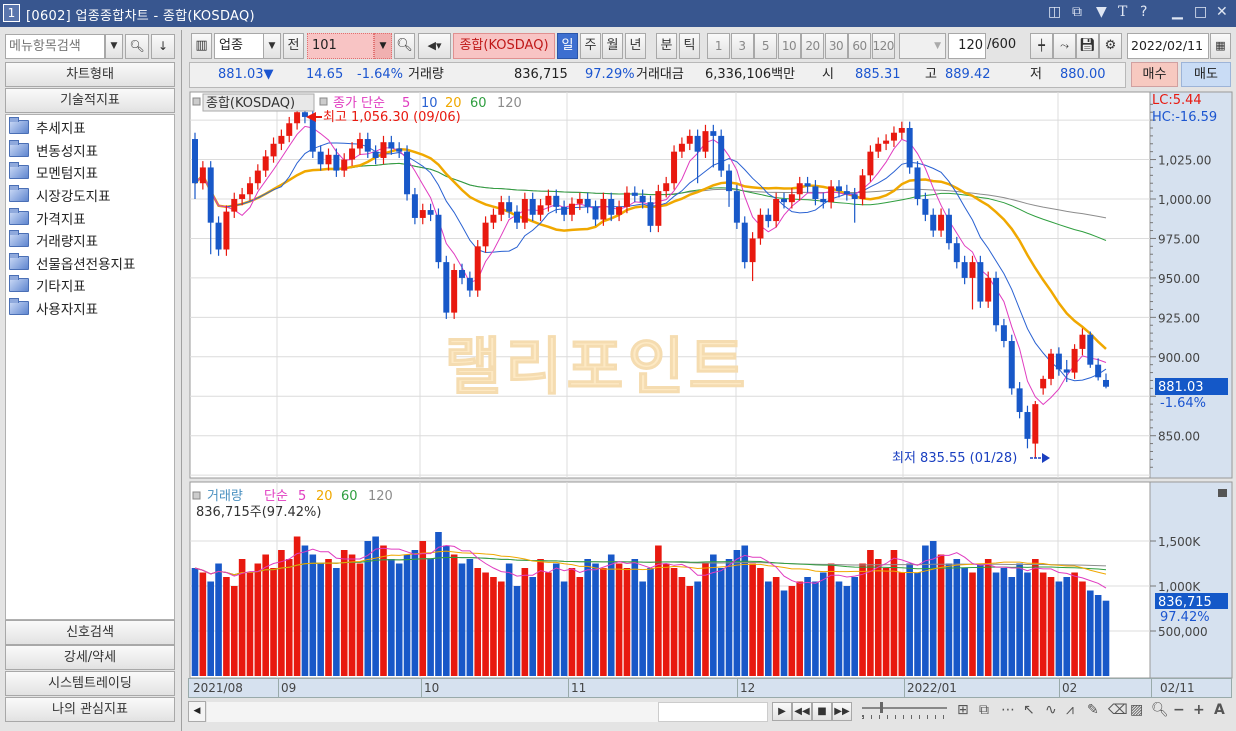 The width and height of the screenshot is (1236, 731). What do you see at coordinates (90, 127) in the screenshot?
I see `tree-item: 추세지표` at bounding box center [90, 127].